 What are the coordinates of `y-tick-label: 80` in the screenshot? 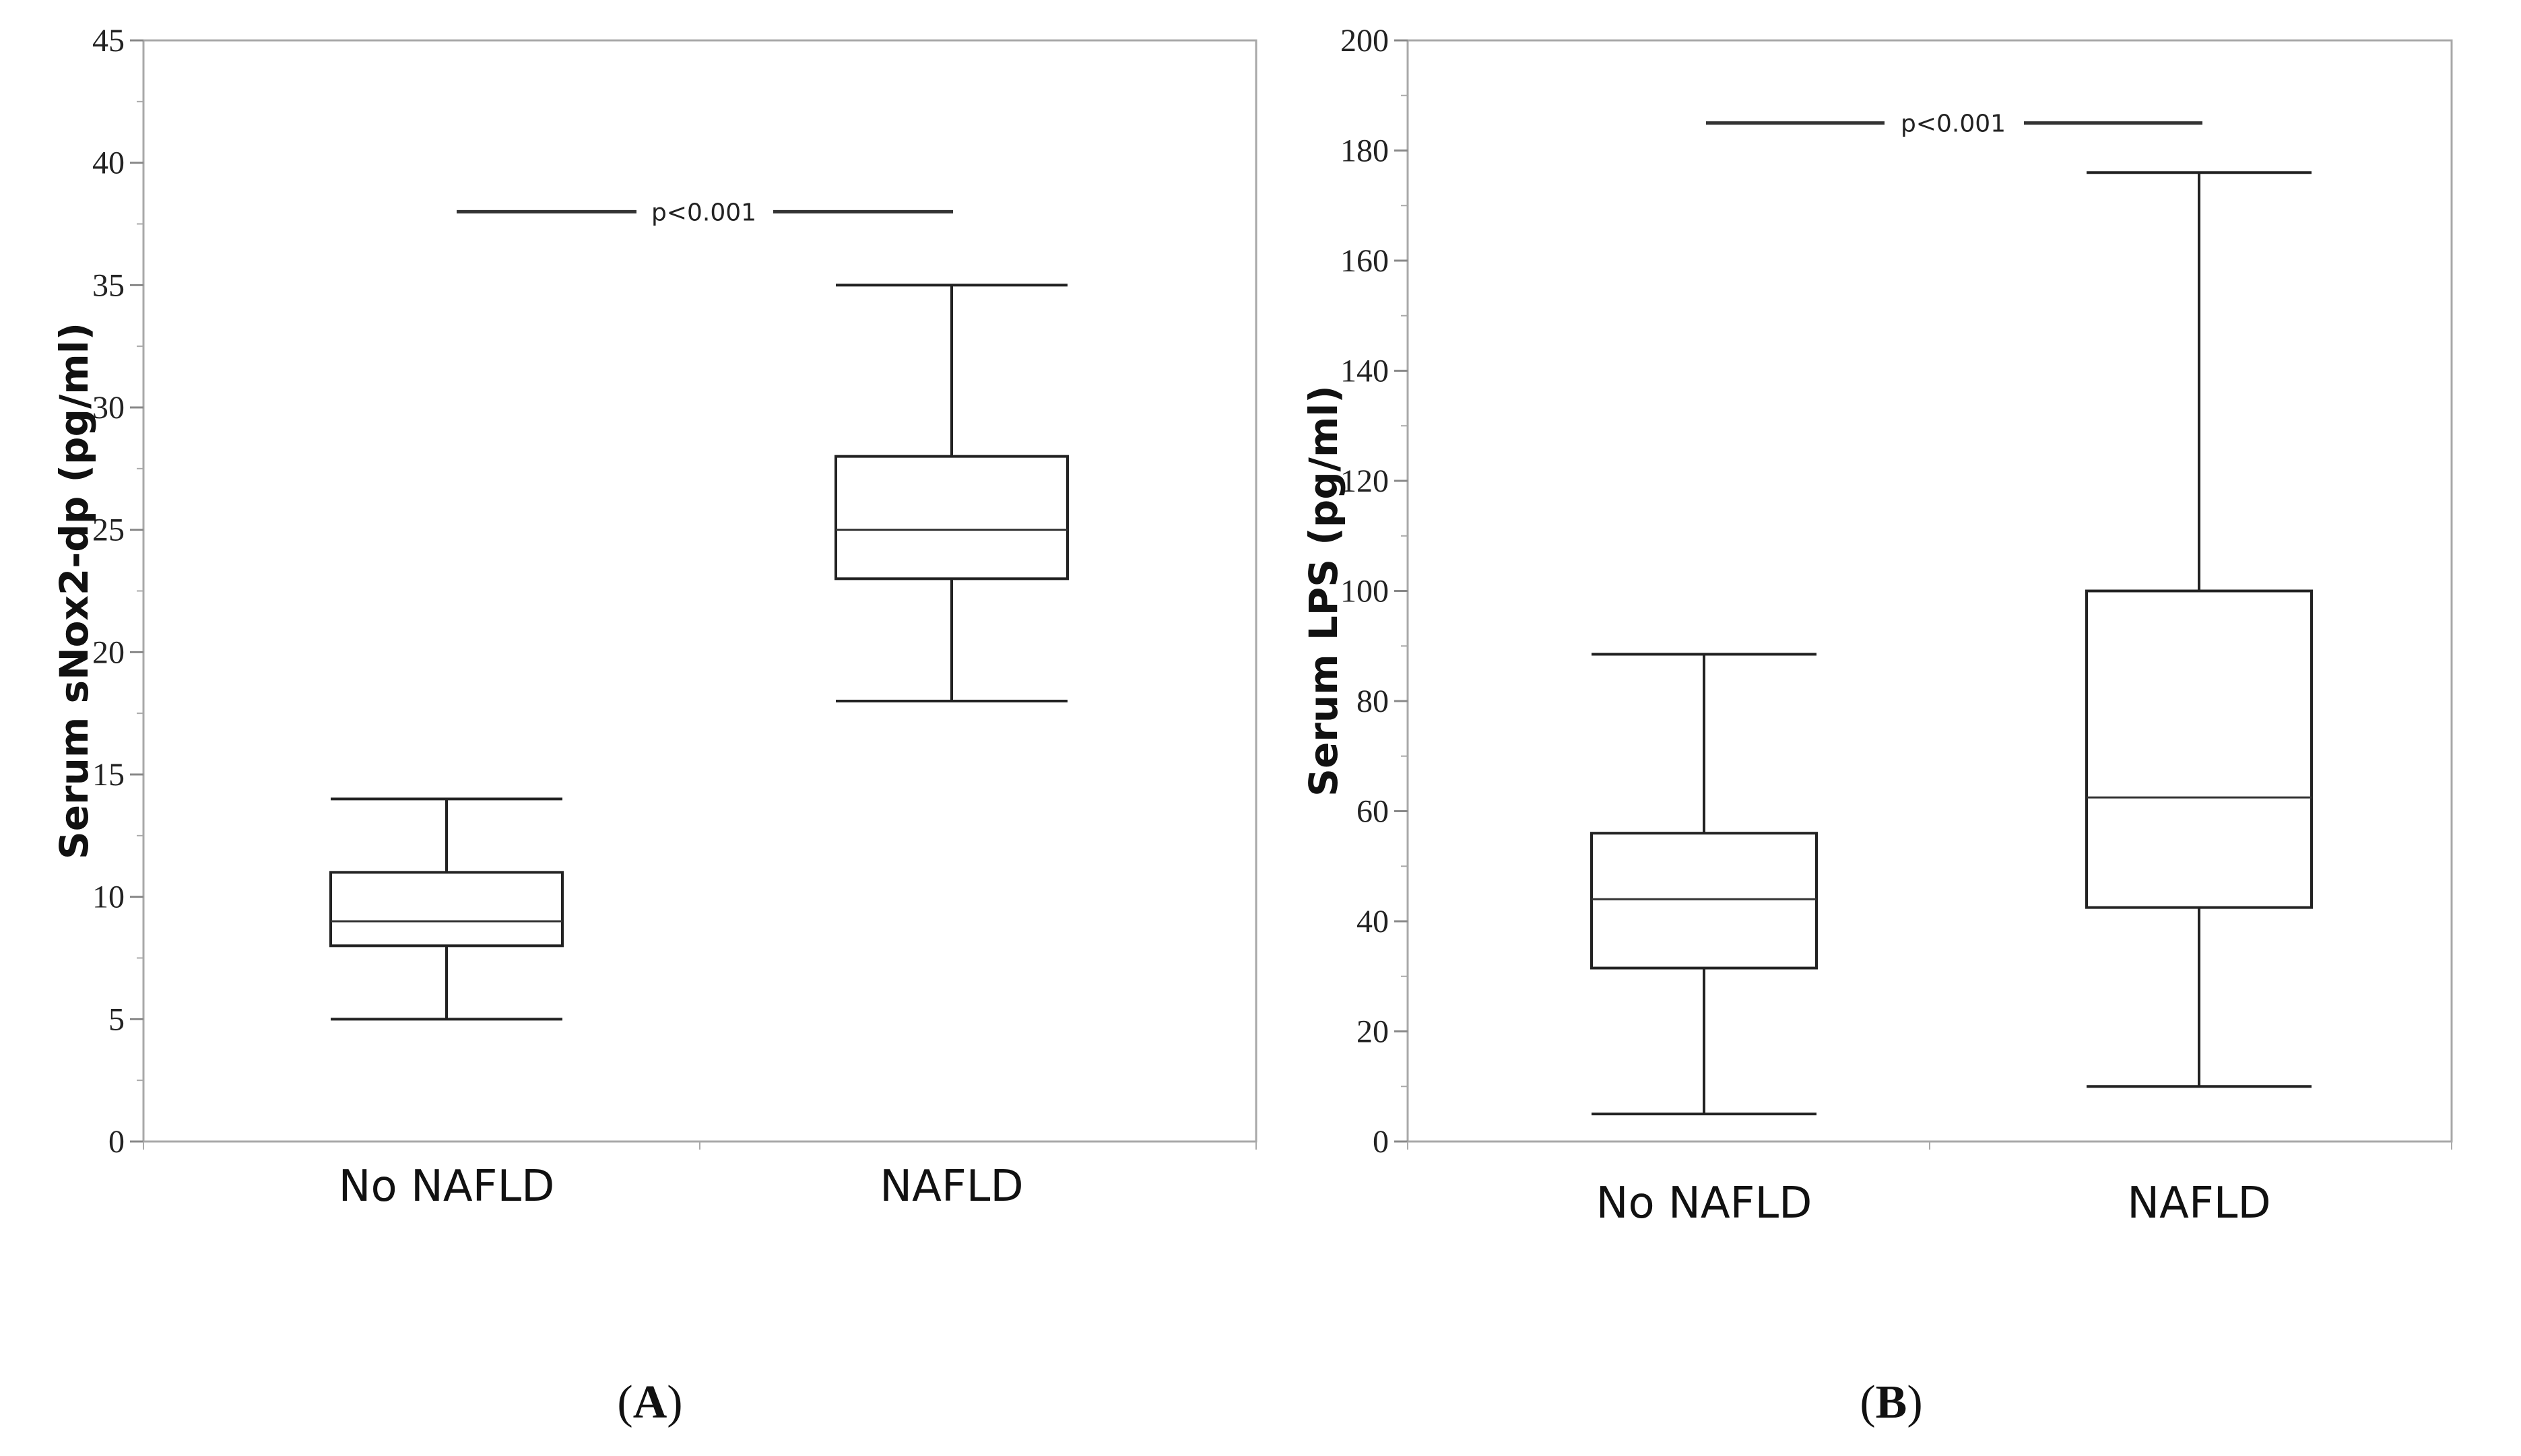 It's located at (1372, 702).